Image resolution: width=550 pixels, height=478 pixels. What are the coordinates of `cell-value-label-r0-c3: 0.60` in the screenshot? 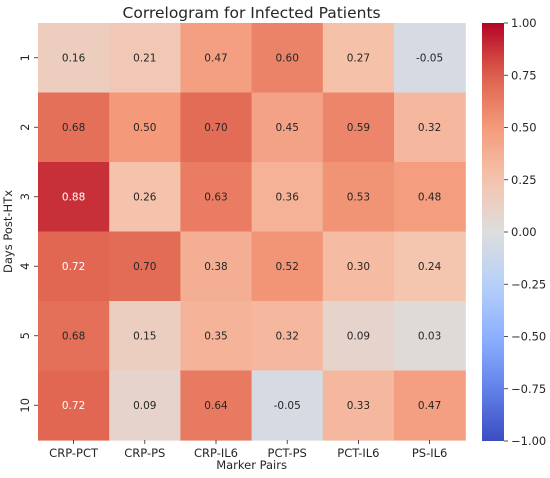 It's located at (287, 59).